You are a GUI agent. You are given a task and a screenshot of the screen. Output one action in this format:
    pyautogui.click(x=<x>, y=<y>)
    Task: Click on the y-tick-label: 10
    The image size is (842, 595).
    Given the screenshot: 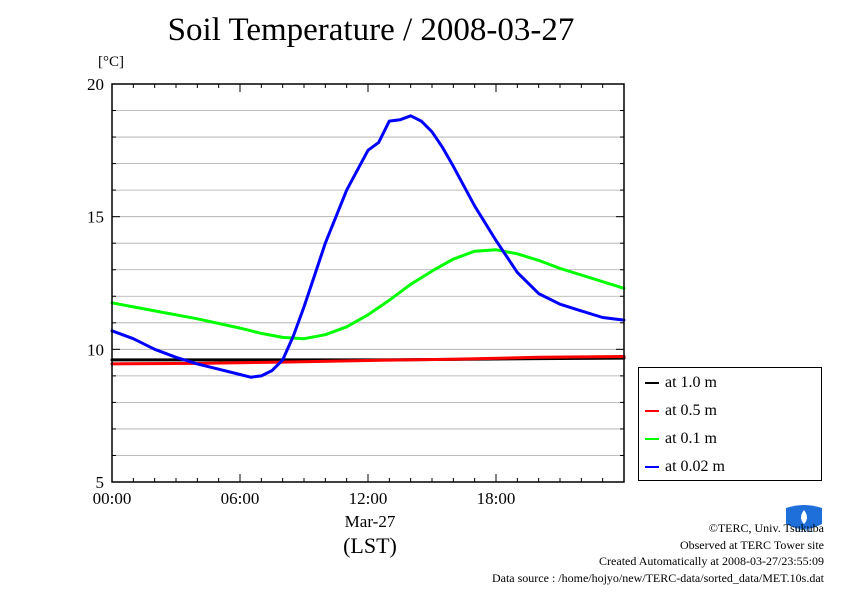 What is the action you would take?
    pyautogui.click(x=95, y=349)
    